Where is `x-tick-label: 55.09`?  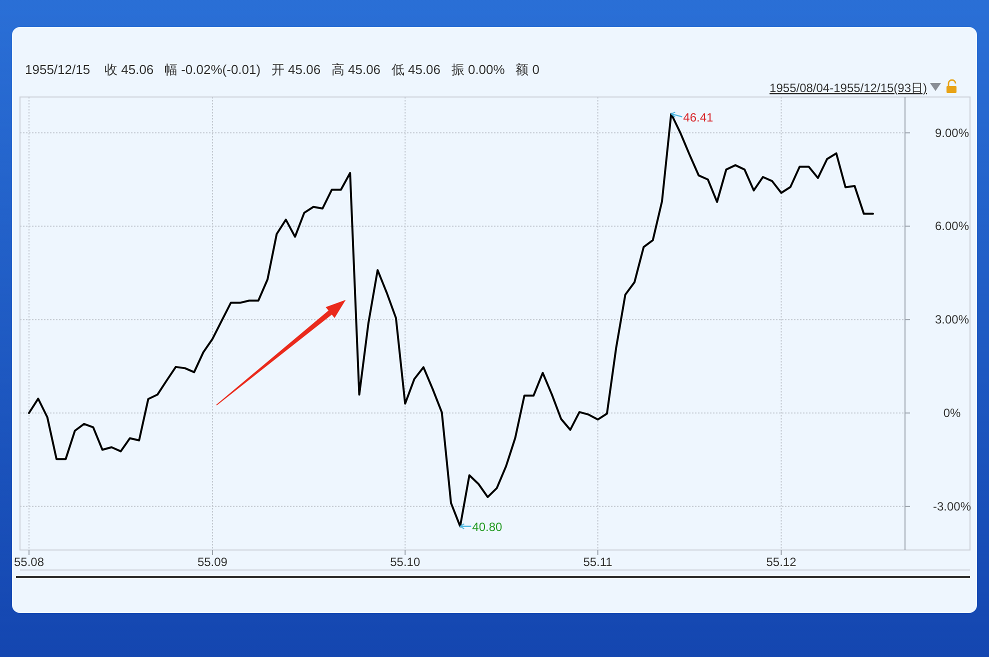
x-tick-label: 55.09 is located at coordinates (212, 562).